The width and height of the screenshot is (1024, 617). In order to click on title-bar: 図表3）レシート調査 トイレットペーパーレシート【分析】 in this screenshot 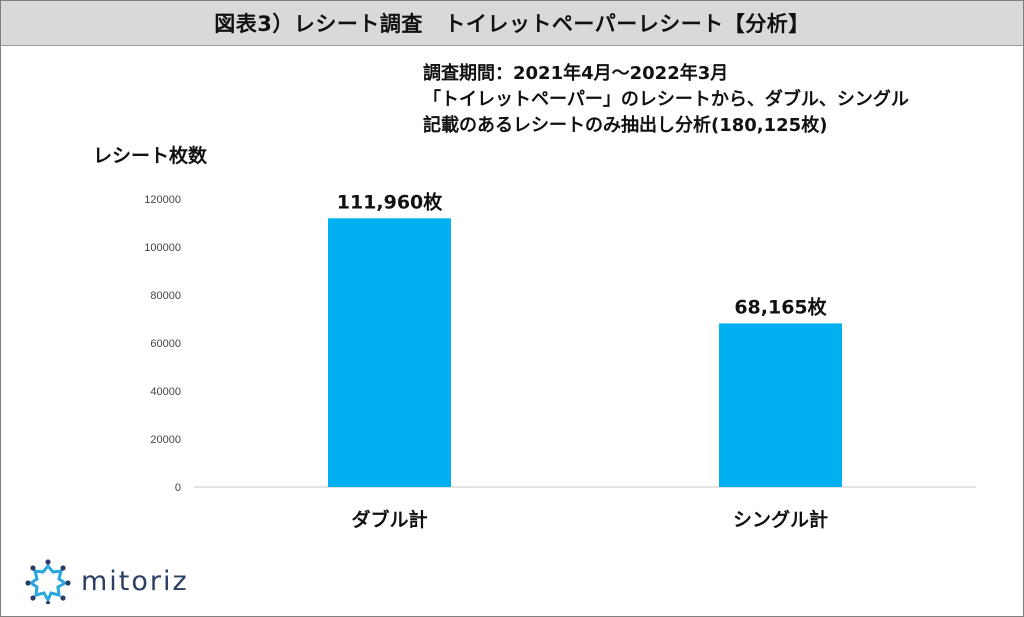, I will do `click(512, 23)`.